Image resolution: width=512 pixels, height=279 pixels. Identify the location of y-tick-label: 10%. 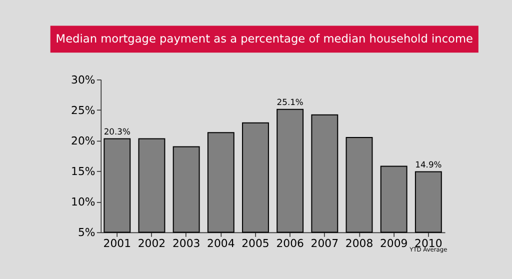
(83, 201).